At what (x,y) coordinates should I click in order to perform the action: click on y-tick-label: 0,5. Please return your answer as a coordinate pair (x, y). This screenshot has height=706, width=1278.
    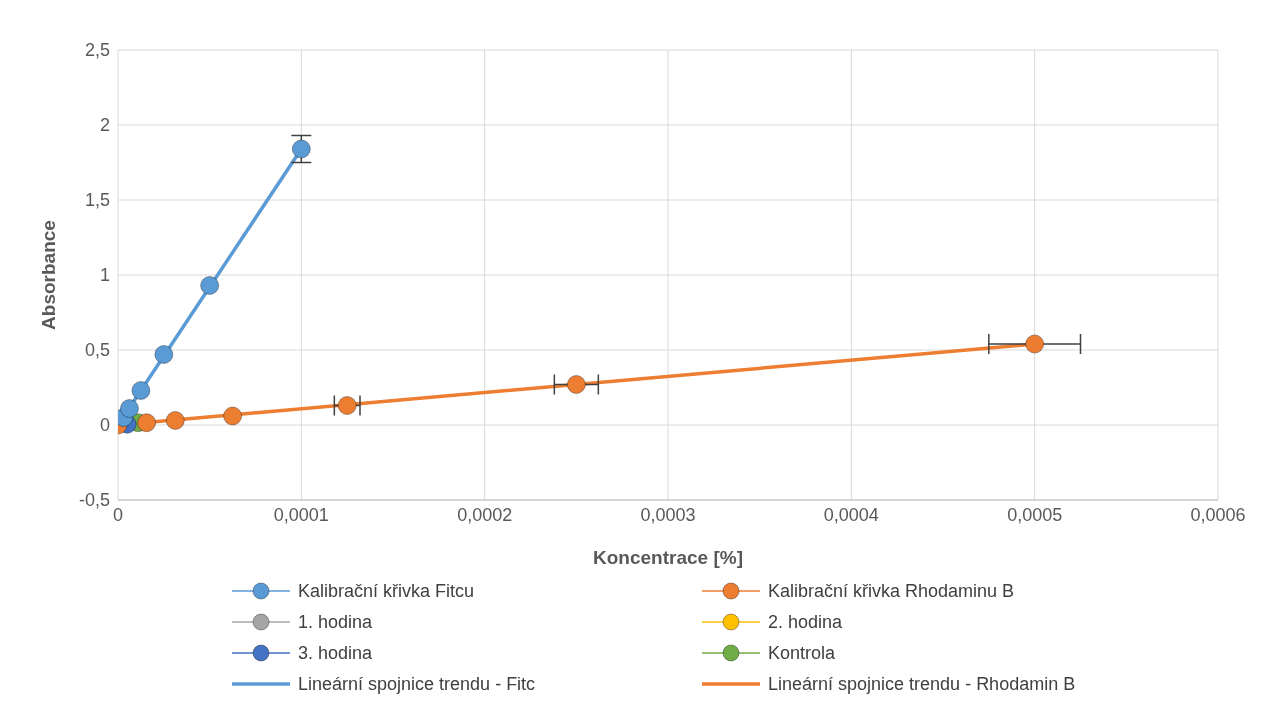
    Looking at the image, I should click on (97, 350).